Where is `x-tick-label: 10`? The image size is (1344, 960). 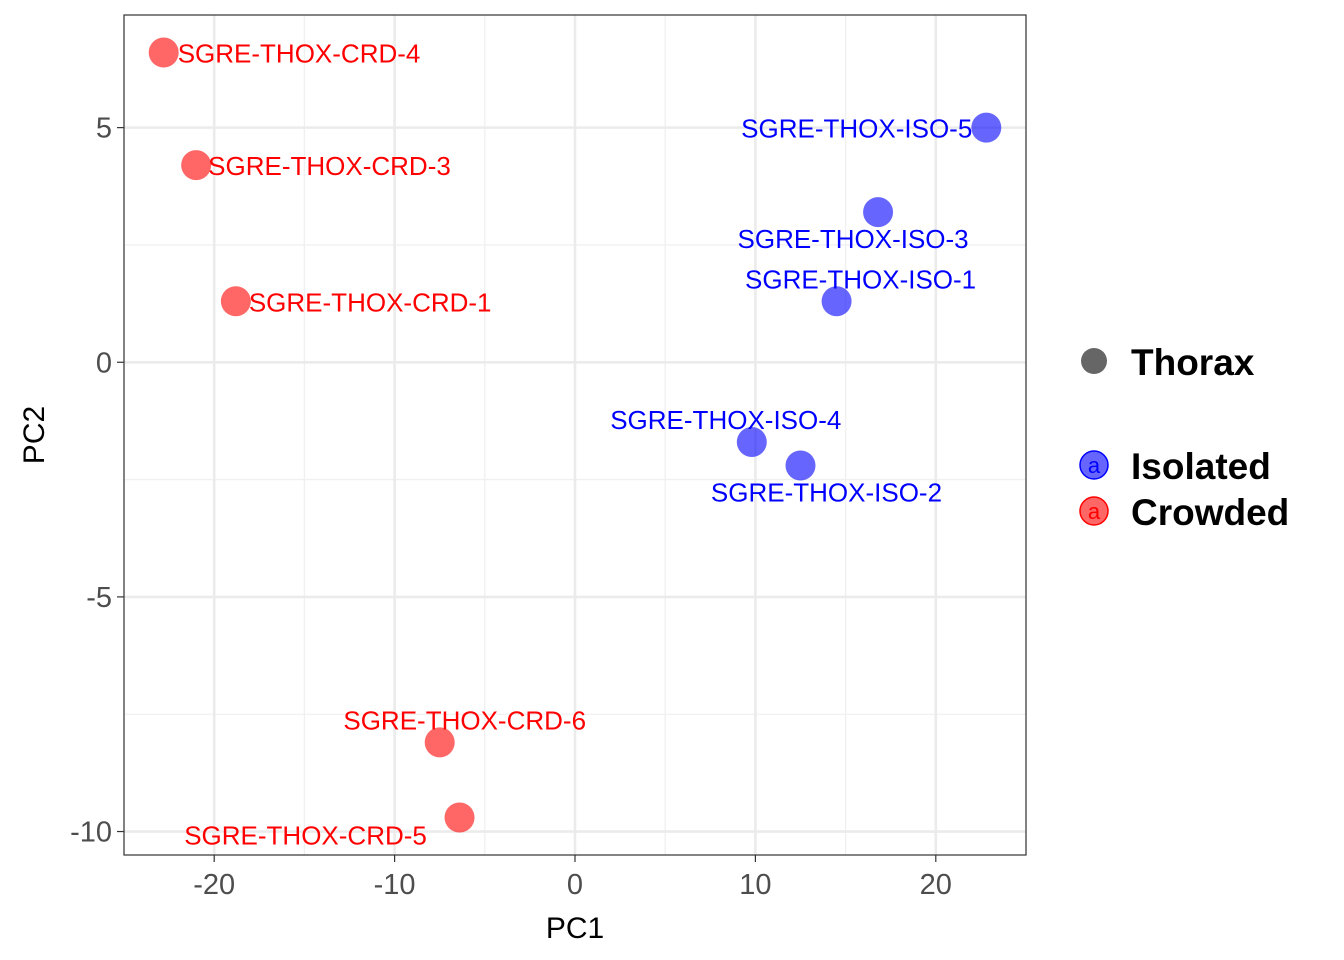 x-tick-label: 10 is located at coordinates (755, 885).